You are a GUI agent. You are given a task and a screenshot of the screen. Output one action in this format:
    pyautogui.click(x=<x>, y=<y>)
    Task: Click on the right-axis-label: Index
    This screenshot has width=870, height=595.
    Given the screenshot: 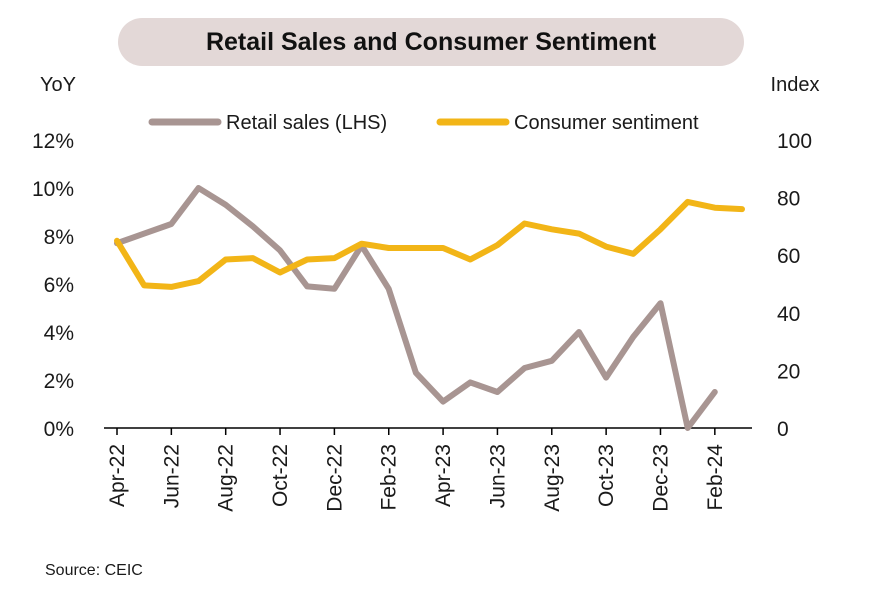 What is the action you would take?
    pyautogui.click(x=795, y=85)
    